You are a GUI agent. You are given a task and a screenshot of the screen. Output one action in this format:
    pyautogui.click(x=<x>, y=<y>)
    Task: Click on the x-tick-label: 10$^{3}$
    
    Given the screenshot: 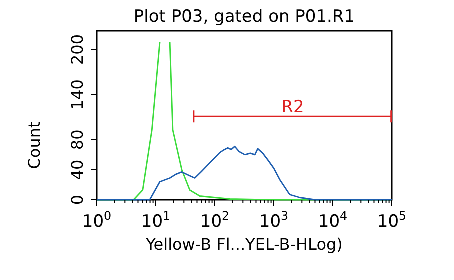 What is the action you would take?
    pyautogui.click(x=274, y=220)
    